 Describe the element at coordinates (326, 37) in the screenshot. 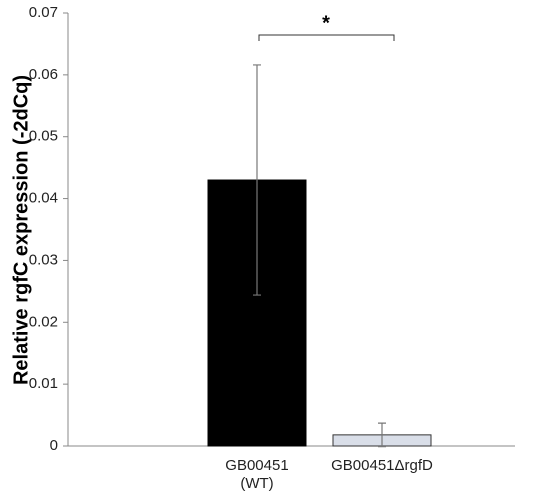

I see `significance-bracket` at that location.